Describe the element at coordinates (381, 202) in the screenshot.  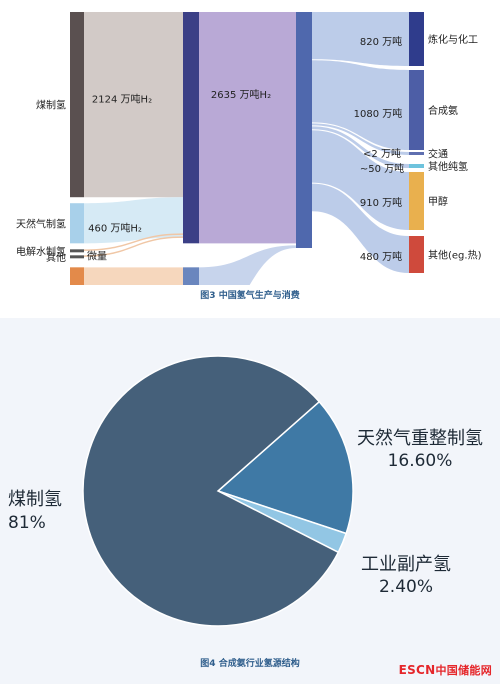
I see `consumer-flow-value: 910 万吨` at that location.